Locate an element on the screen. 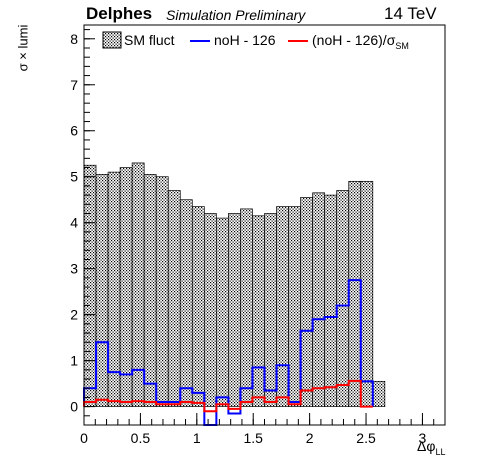 The width and height of the screenshot is (496, 472). legend-marker-sm is located at coordinates (112, 40).